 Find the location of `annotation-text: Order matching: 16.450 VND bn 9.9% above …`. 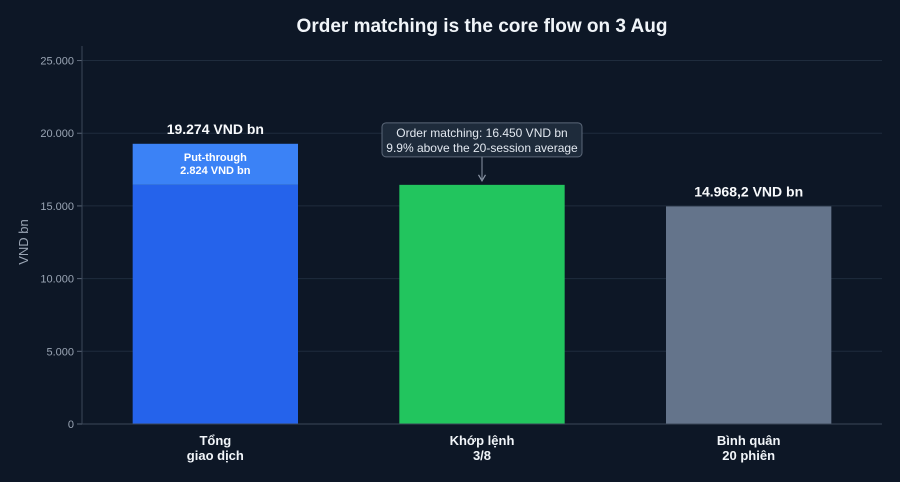

annotation-text: Order matching: 16.450 VND bn 9.9% above … is located at coordinates (482, 140).